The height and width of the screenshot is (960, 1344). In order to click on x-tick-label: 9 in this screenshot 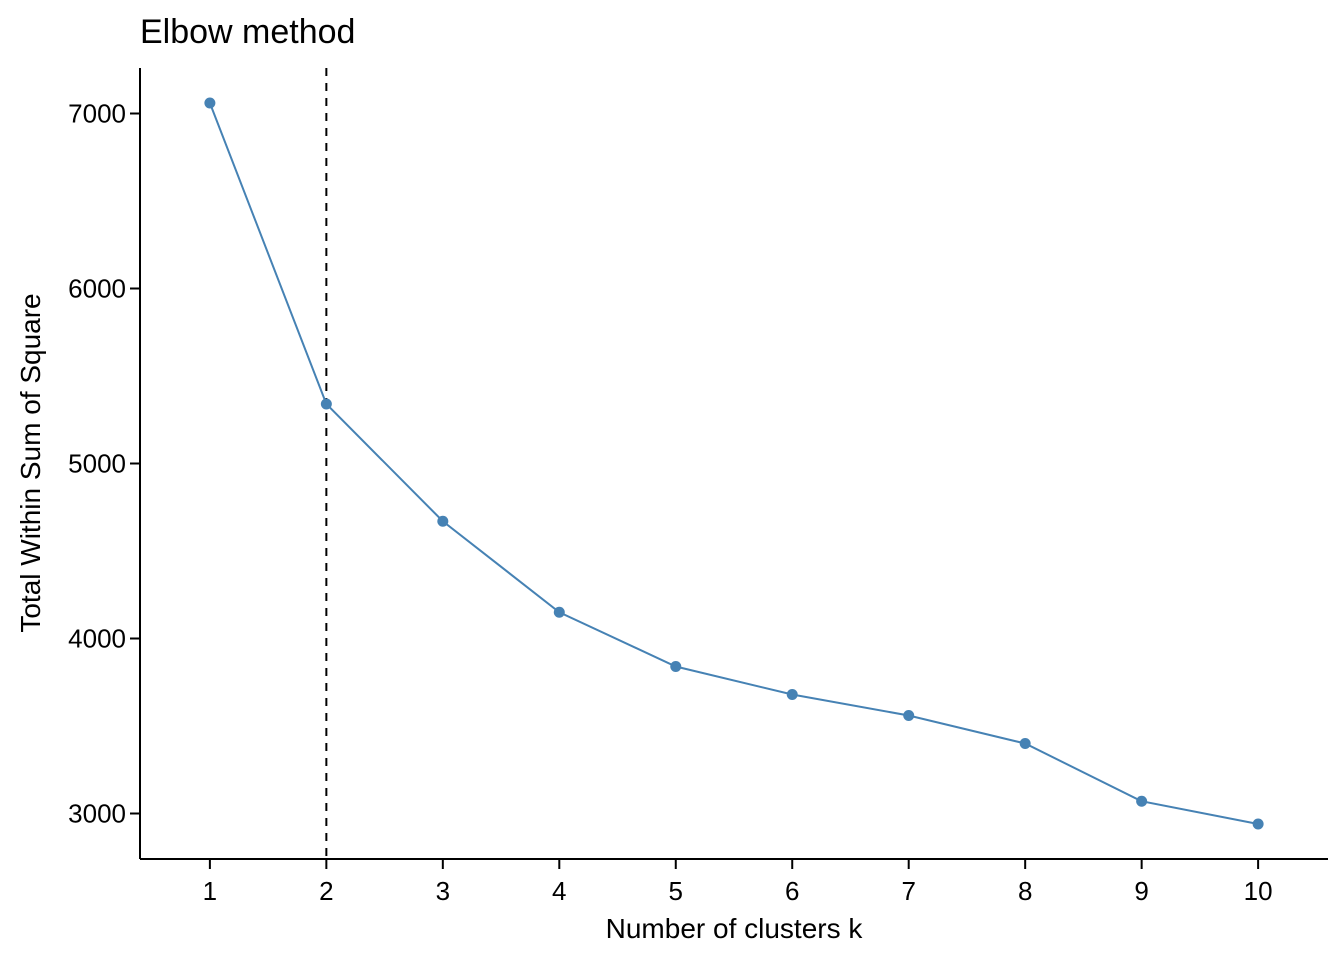, I will do `click(1141, 891)`.